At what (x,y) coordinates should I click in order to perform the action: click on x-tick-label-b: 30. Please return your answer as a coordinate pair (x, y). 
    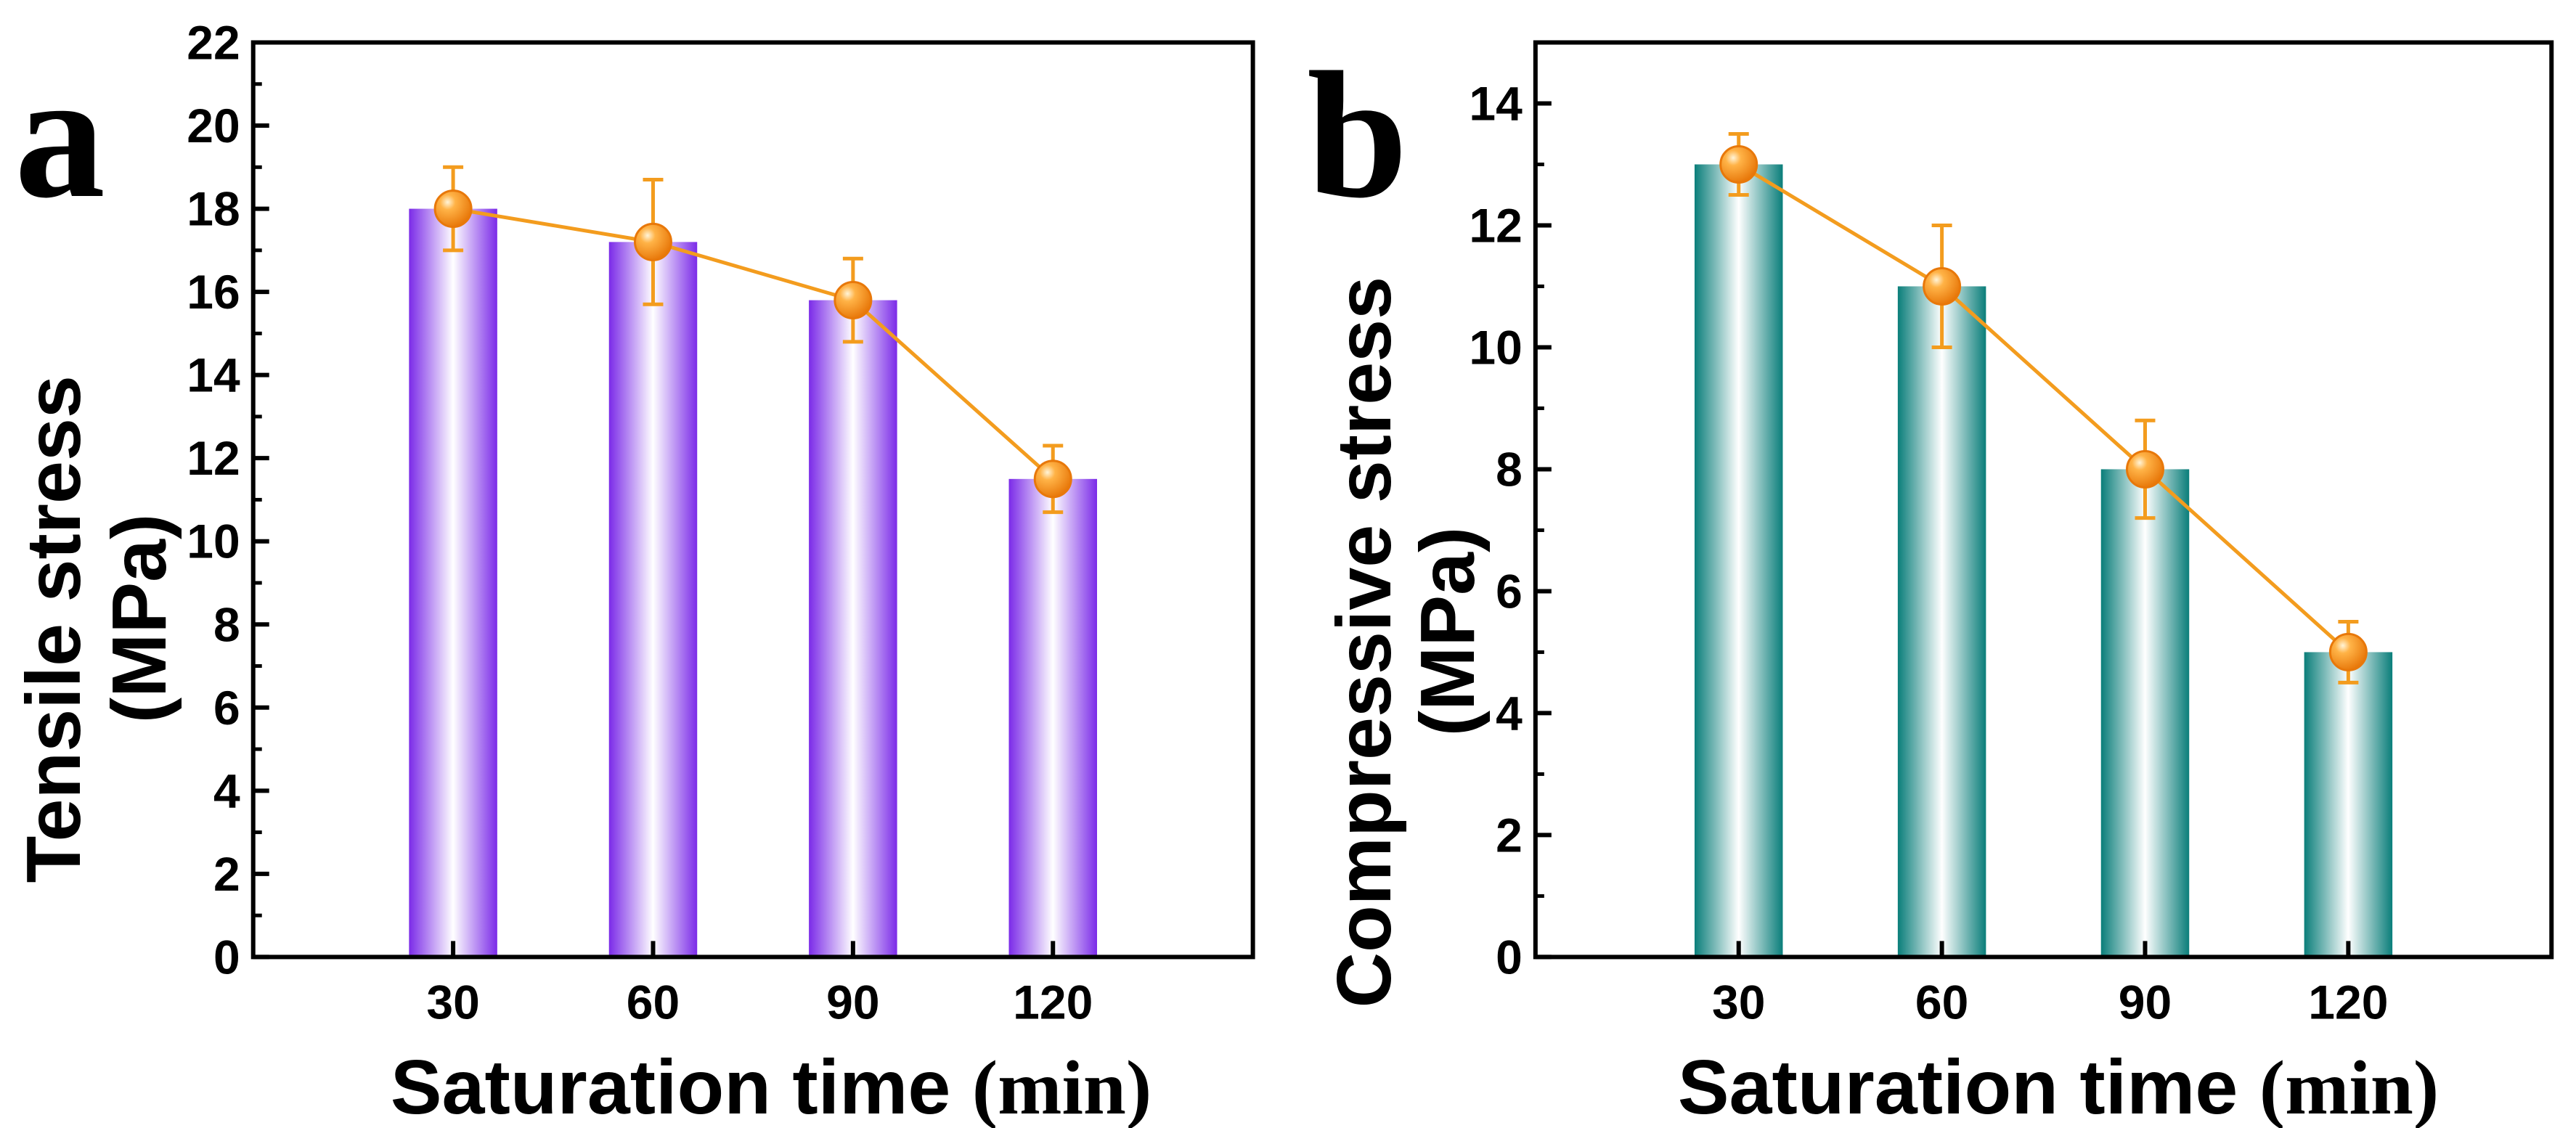
    Looking at the image, I should click on (1738, 1002).